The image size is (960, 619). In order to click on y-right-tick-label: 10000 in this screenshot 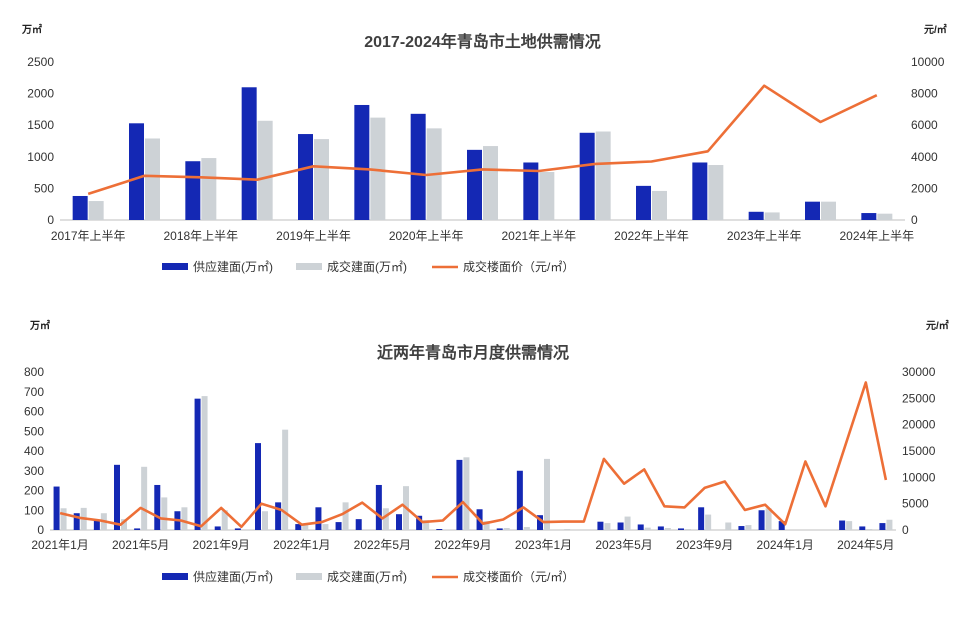, I will do `click(919, 477)`.